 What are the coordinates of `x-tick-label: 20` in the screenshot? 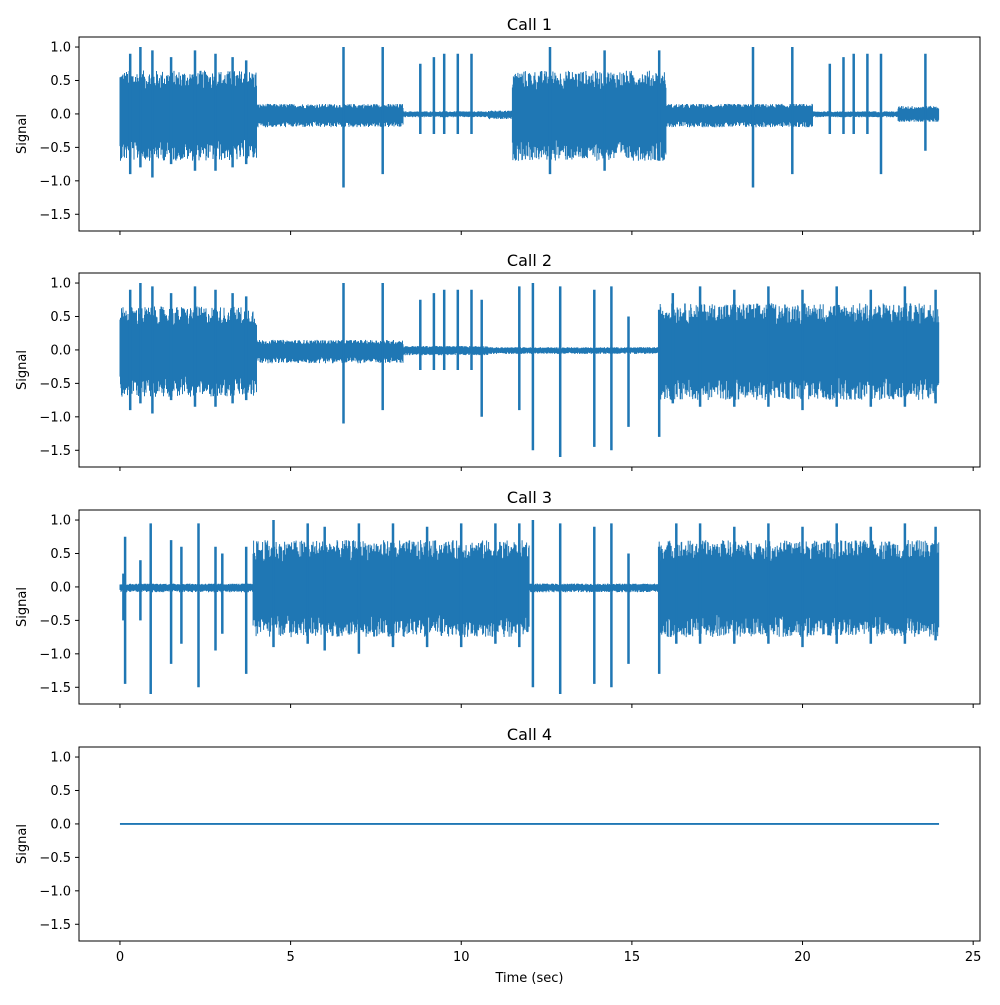 It's located at (802, 957).